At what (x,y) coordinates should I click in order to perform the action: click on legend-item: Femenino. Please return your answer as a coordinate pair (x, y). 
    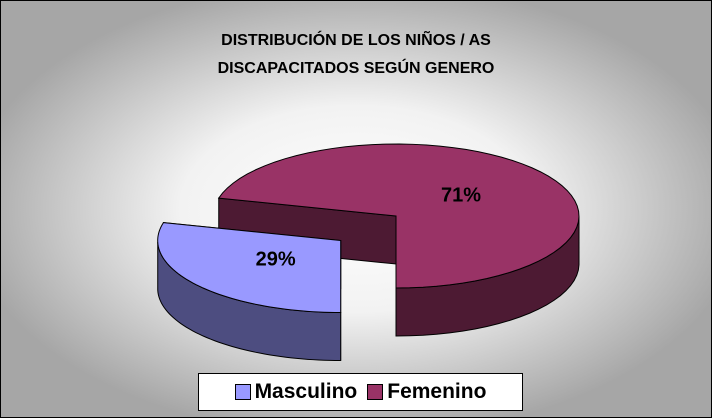
    Looking at the image, I should click on (426, 392).